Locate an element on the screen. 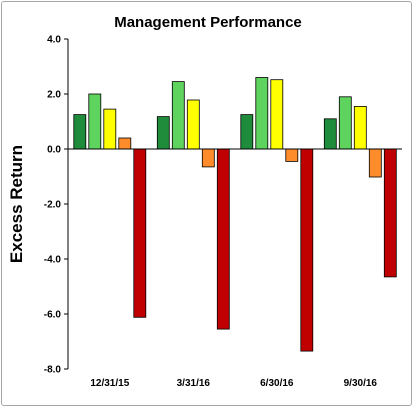 This screenshot has height=409, width=415. y-tick-label: -6.0 is located at coordinates (53, 315).